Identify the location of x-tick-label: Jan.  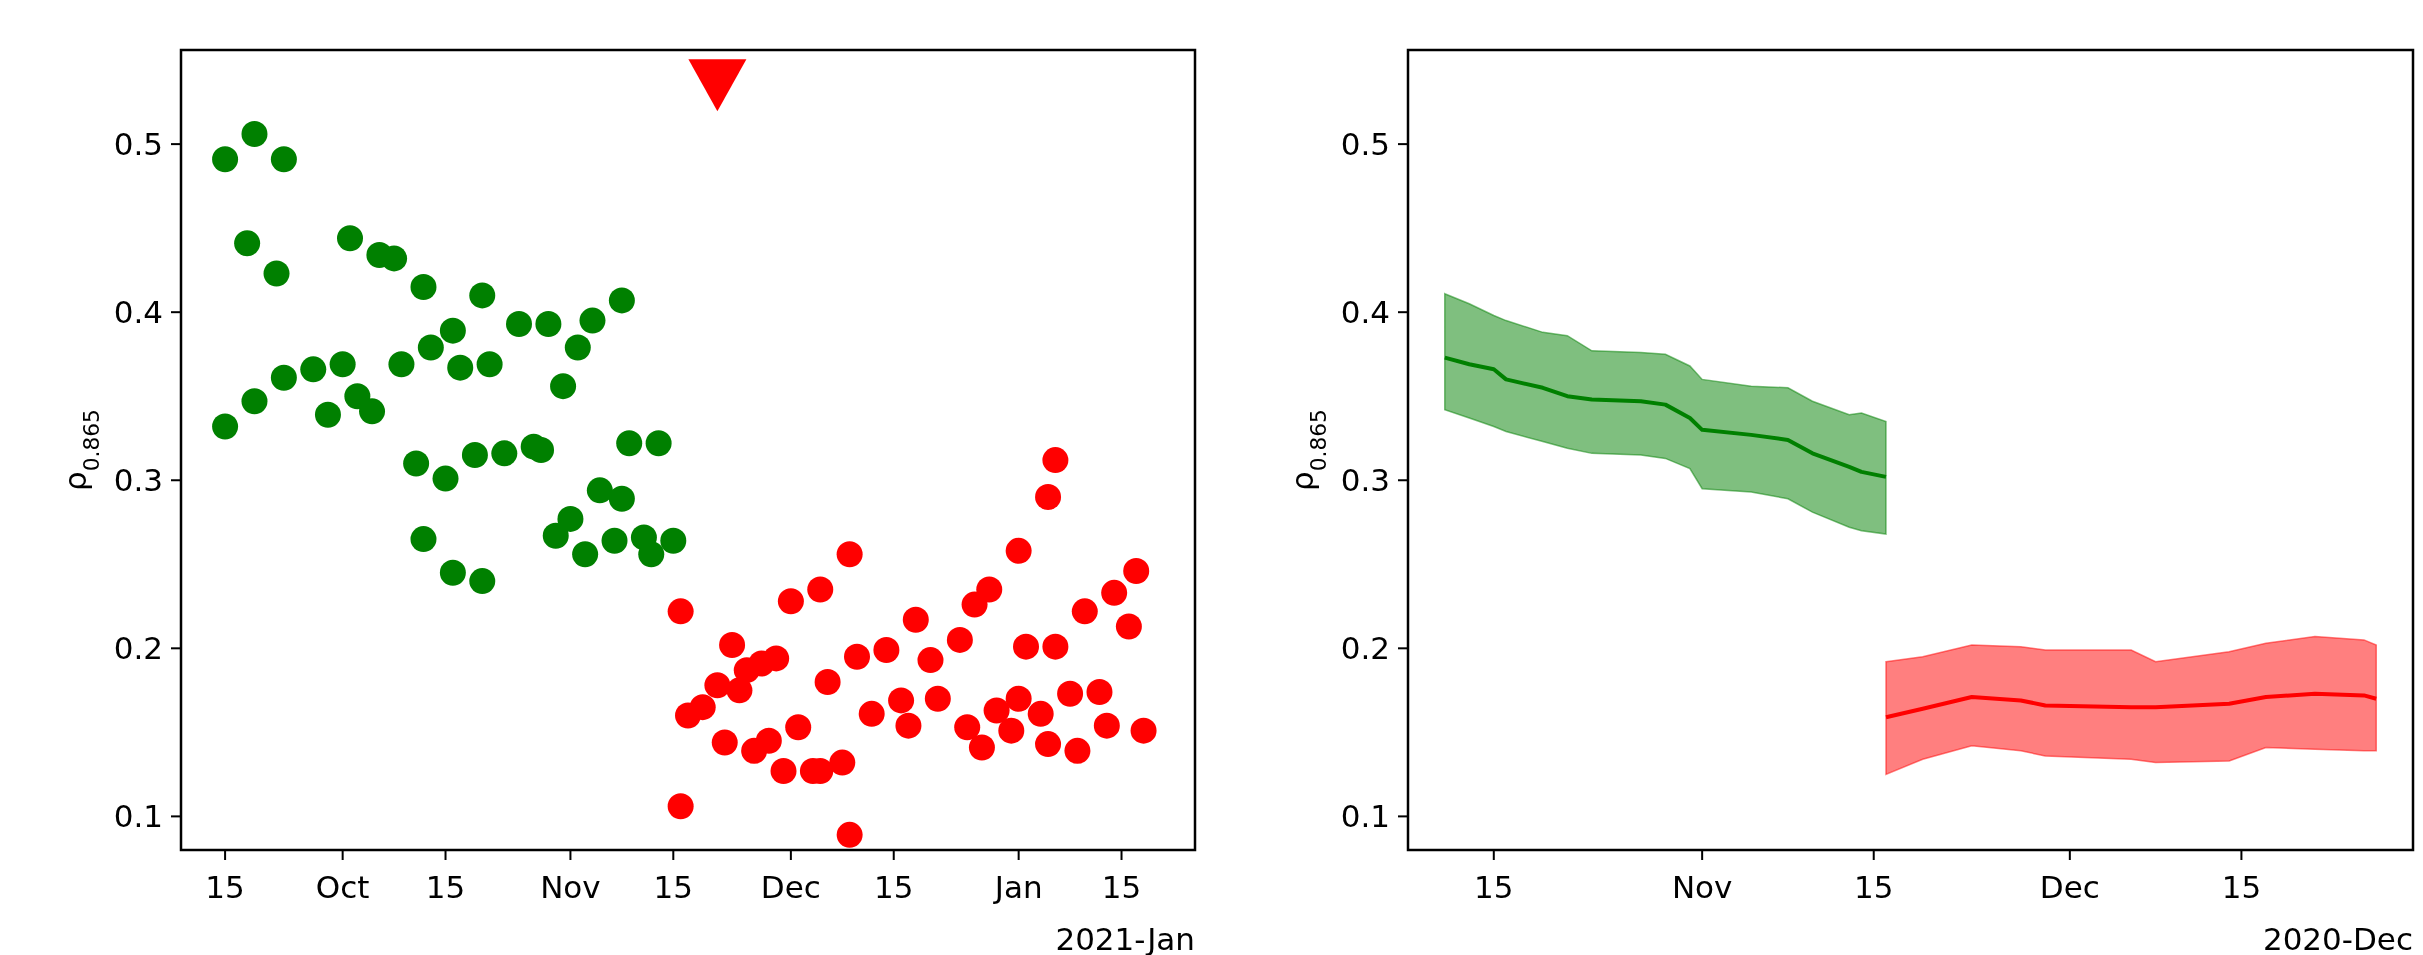
(1017, 887).